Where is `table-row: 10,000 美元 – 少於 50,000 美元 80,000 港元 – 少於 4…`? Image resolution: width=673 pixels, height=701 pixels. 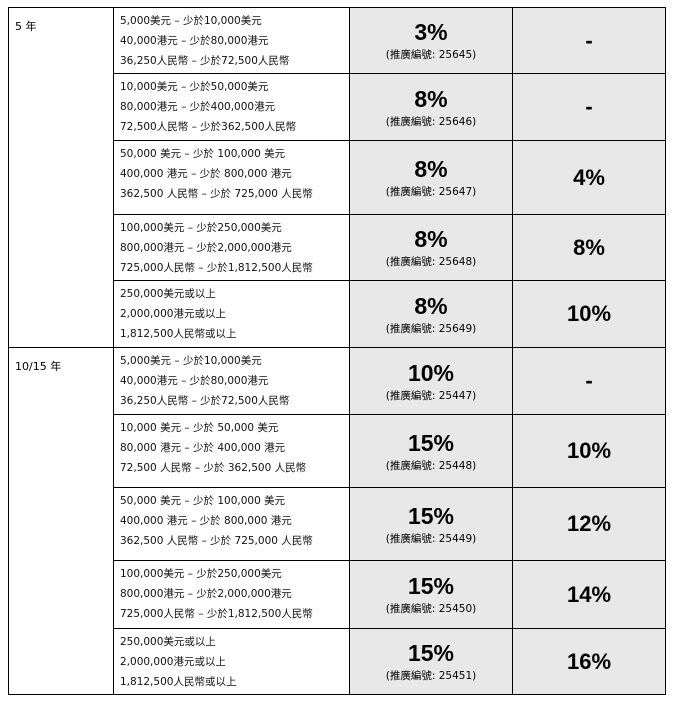
table-row: 10,000 美元 – 少於 50,000 美元 80,000 港元 – 少於 4… is located at coordinates (337, 451).